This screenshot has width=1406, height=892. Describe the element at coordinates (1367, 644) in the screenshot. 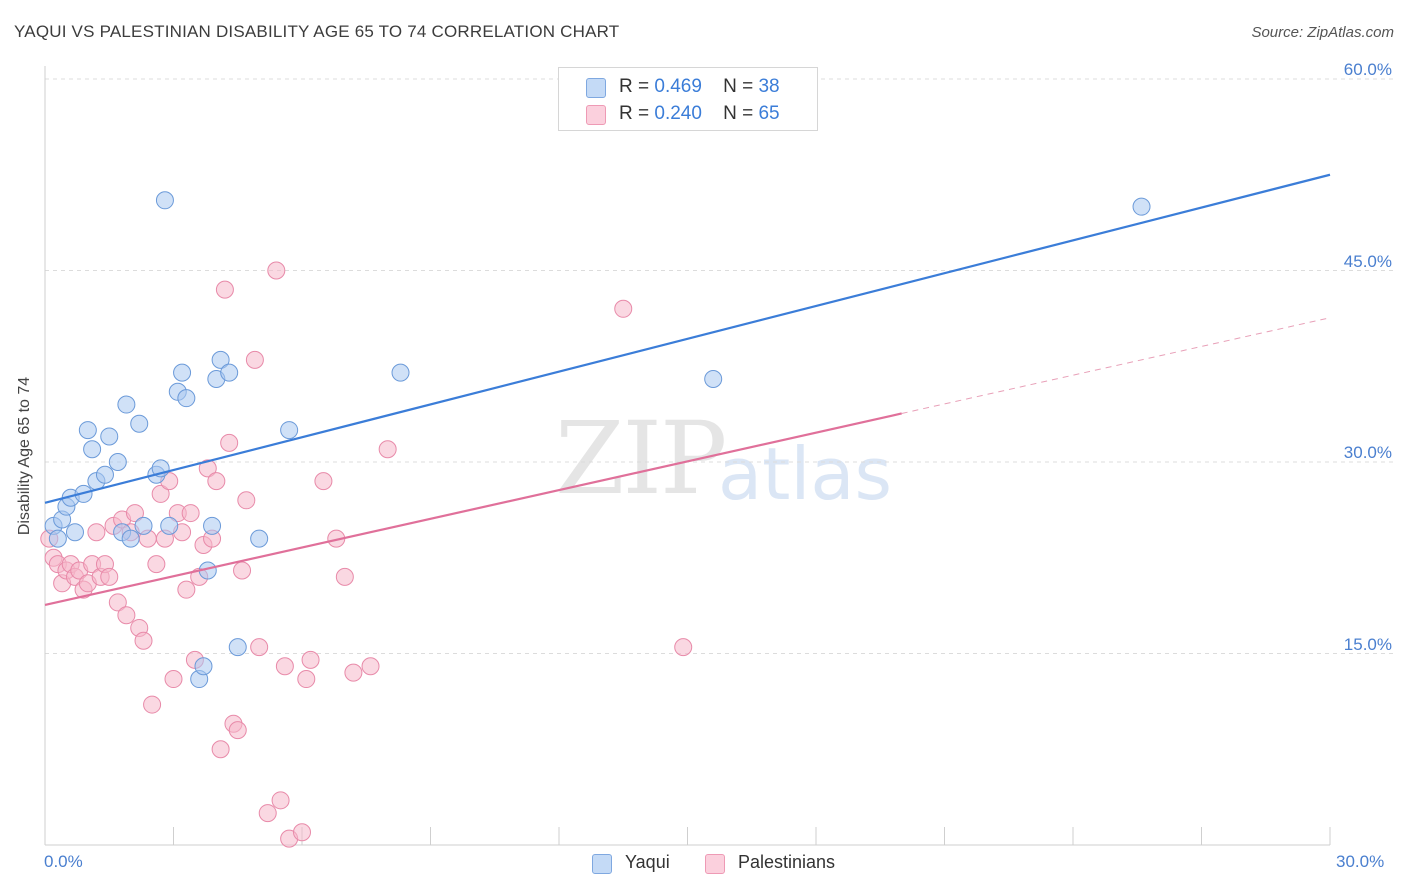

I see `y-tick-label: 15.0%` at that location.